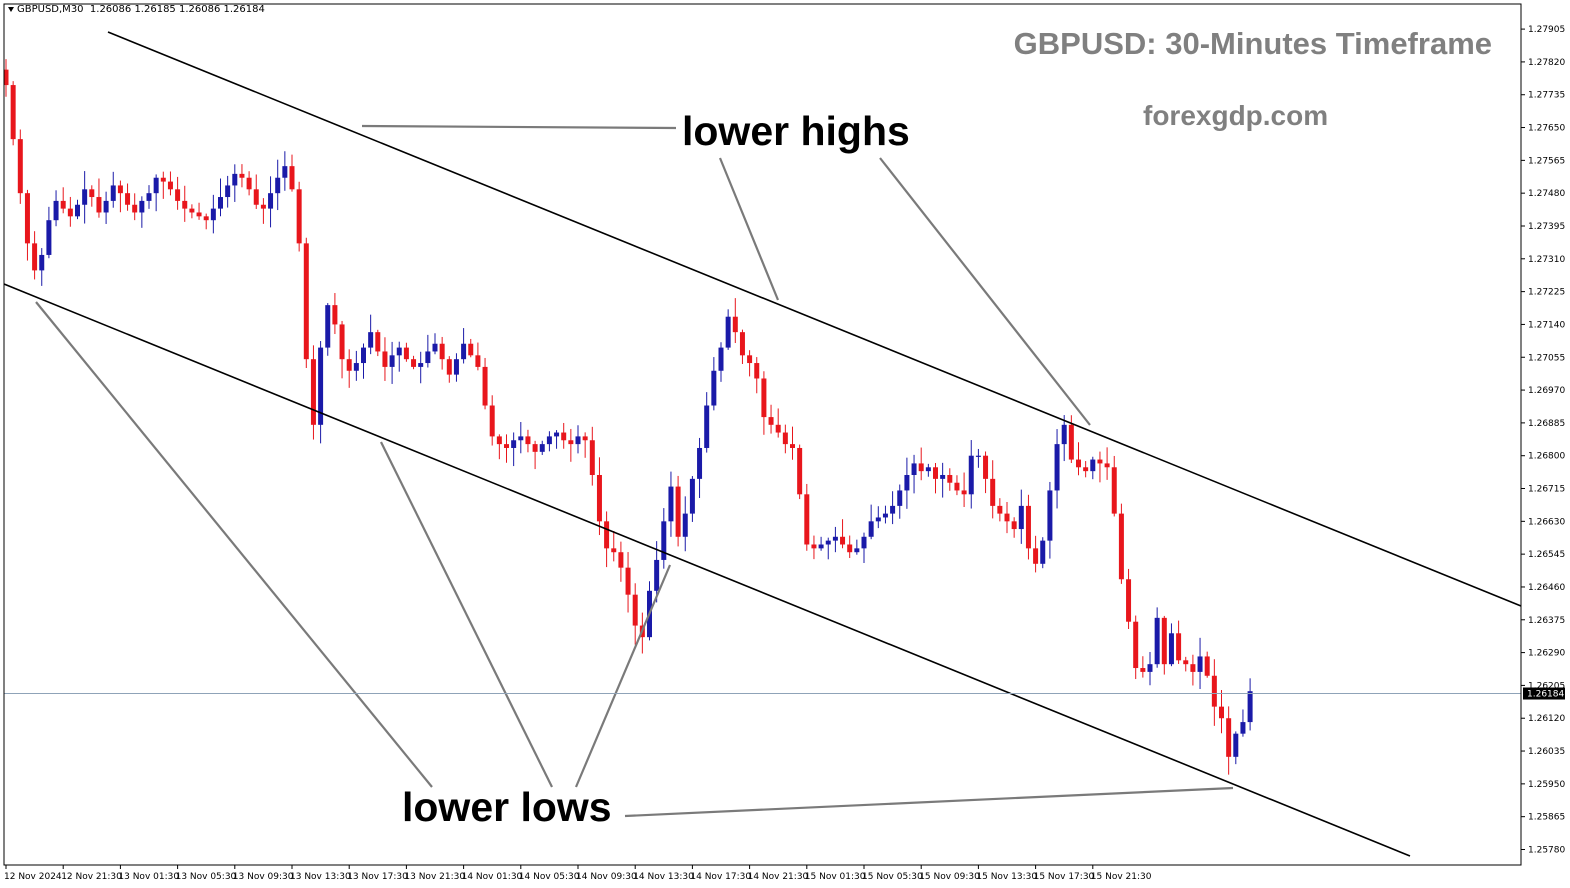 This screenshot has width=1570, height=888. I want to click on y-tick-label: 1.26205, so click(1546, 686).